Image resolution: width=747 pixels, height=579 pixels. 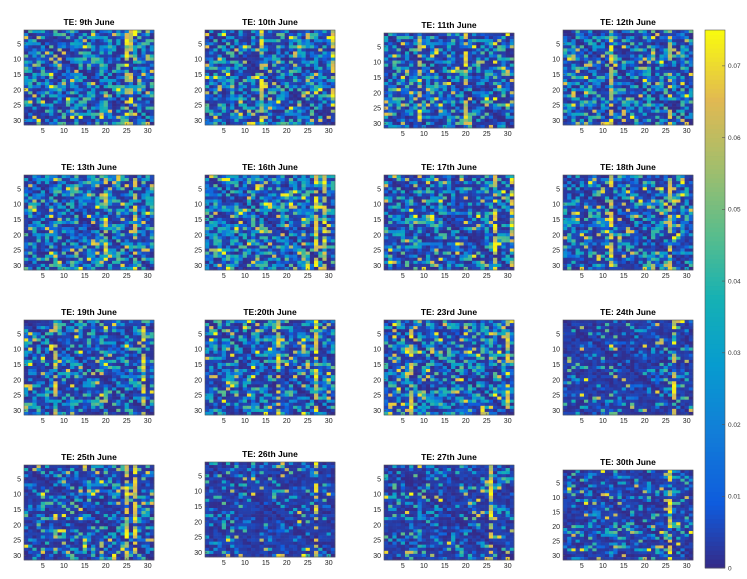 I want to click on x-tick-label: 20, so click(x=106, y=131).